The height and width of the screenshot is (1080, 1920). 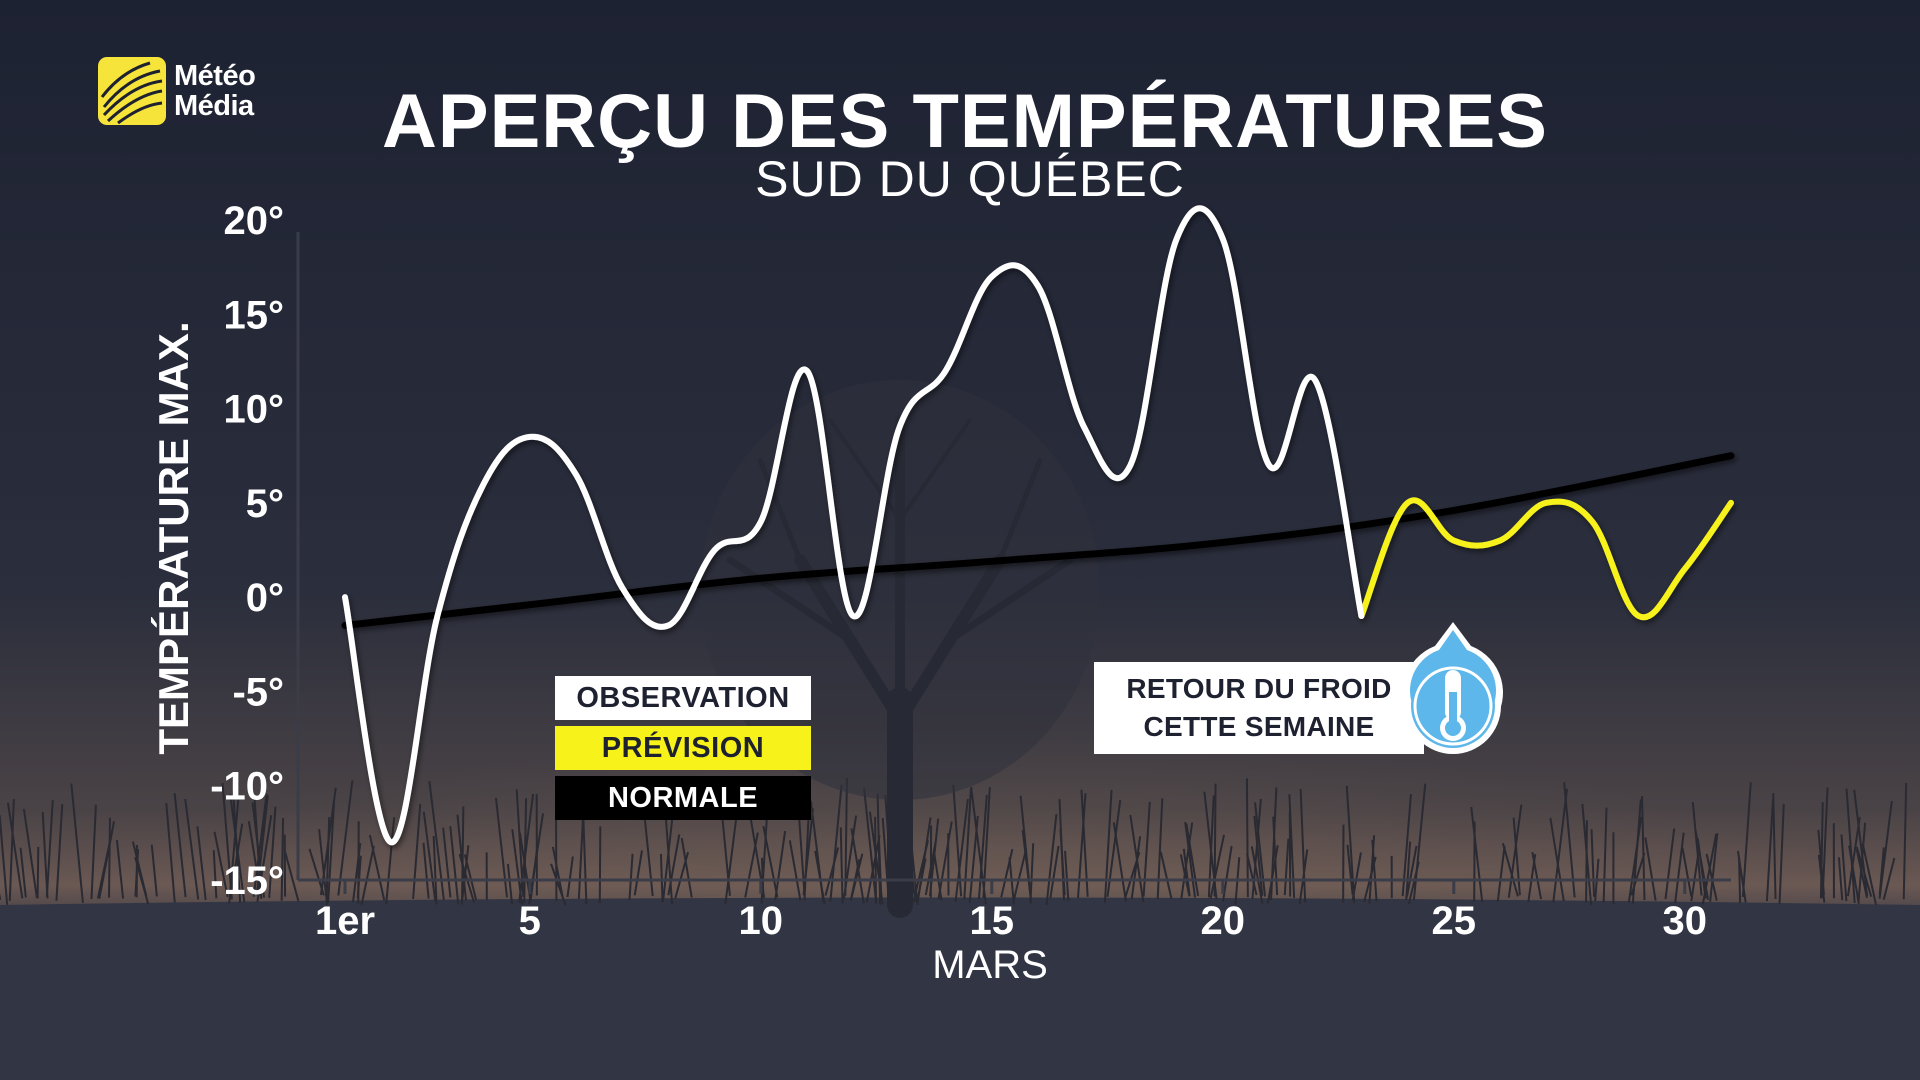 I want to click on y-tick-label: -15°, so click(x=247, y=881).